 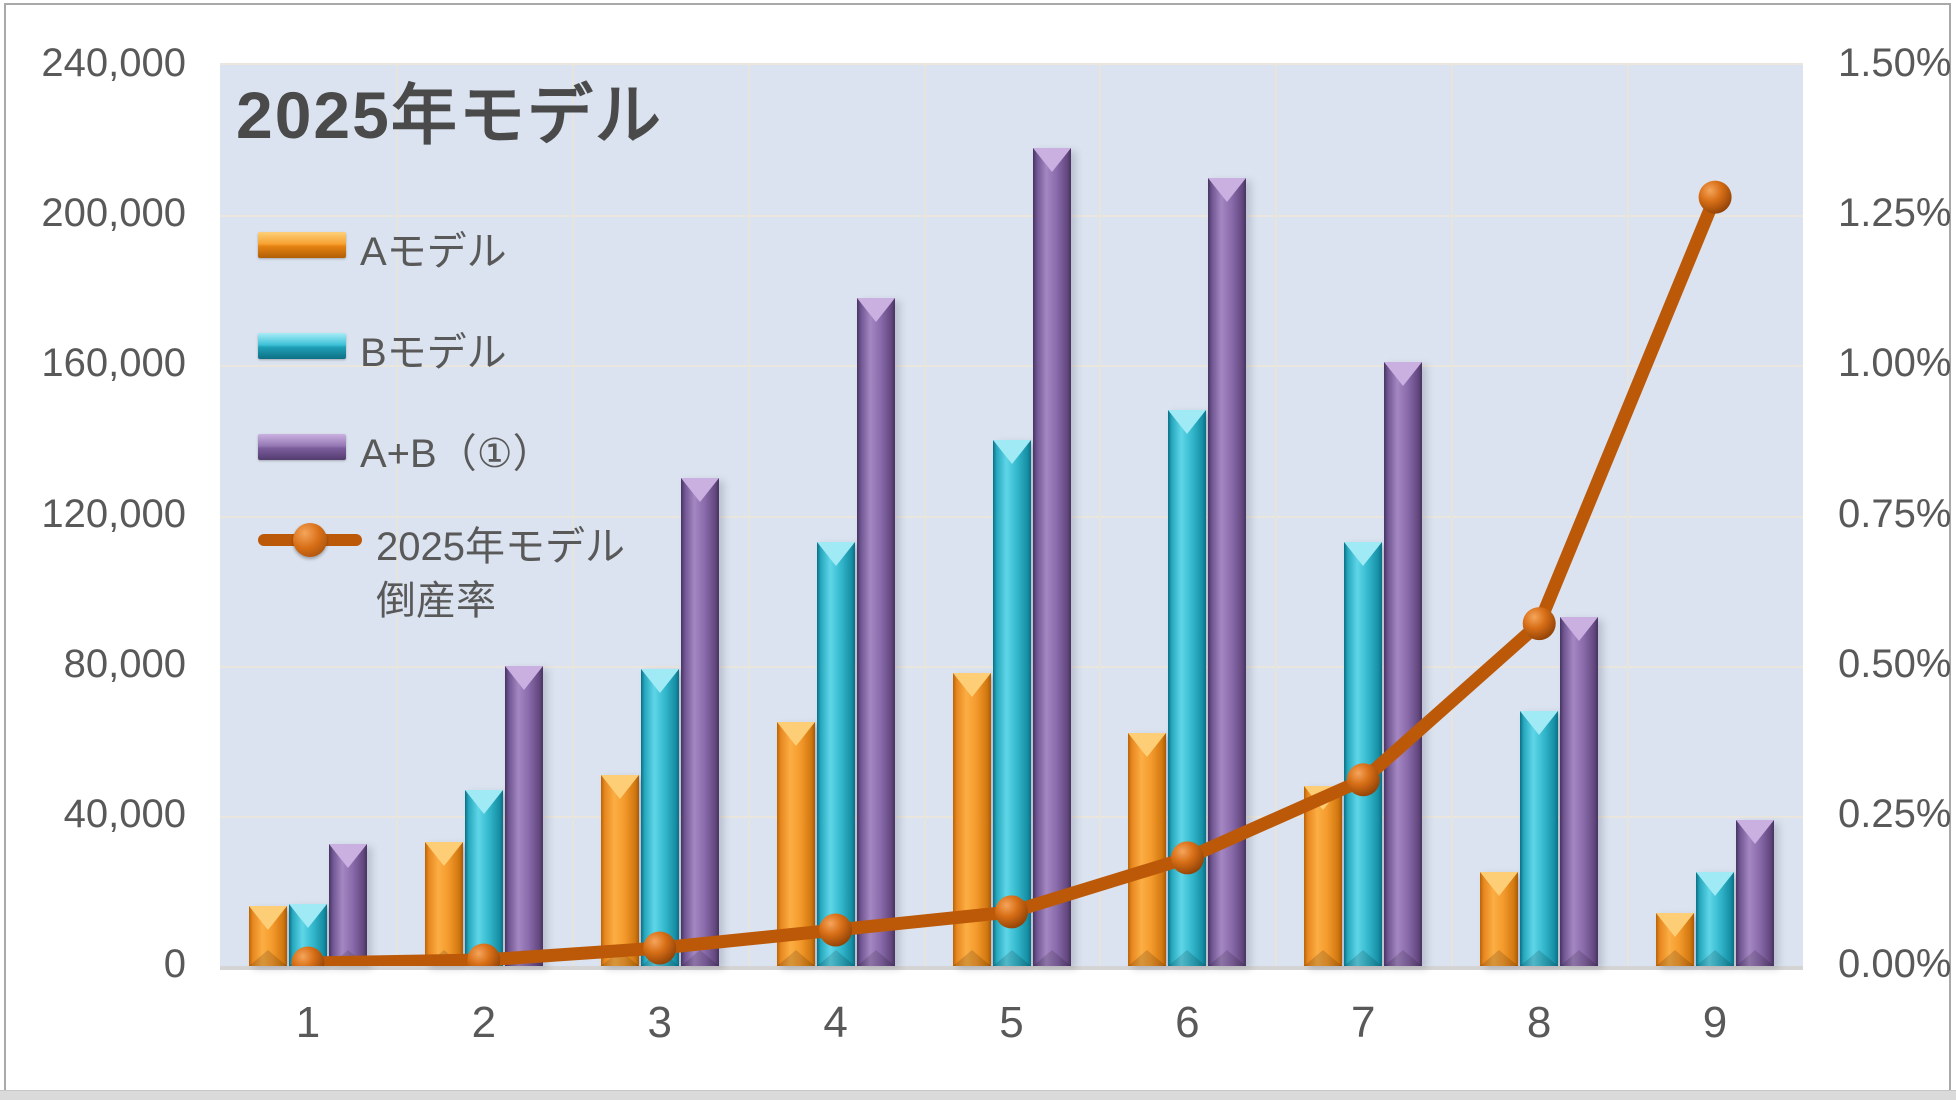 I want to click on legend-item-rate: 2025年モデル 倒産率, so click(x=441, y=574).